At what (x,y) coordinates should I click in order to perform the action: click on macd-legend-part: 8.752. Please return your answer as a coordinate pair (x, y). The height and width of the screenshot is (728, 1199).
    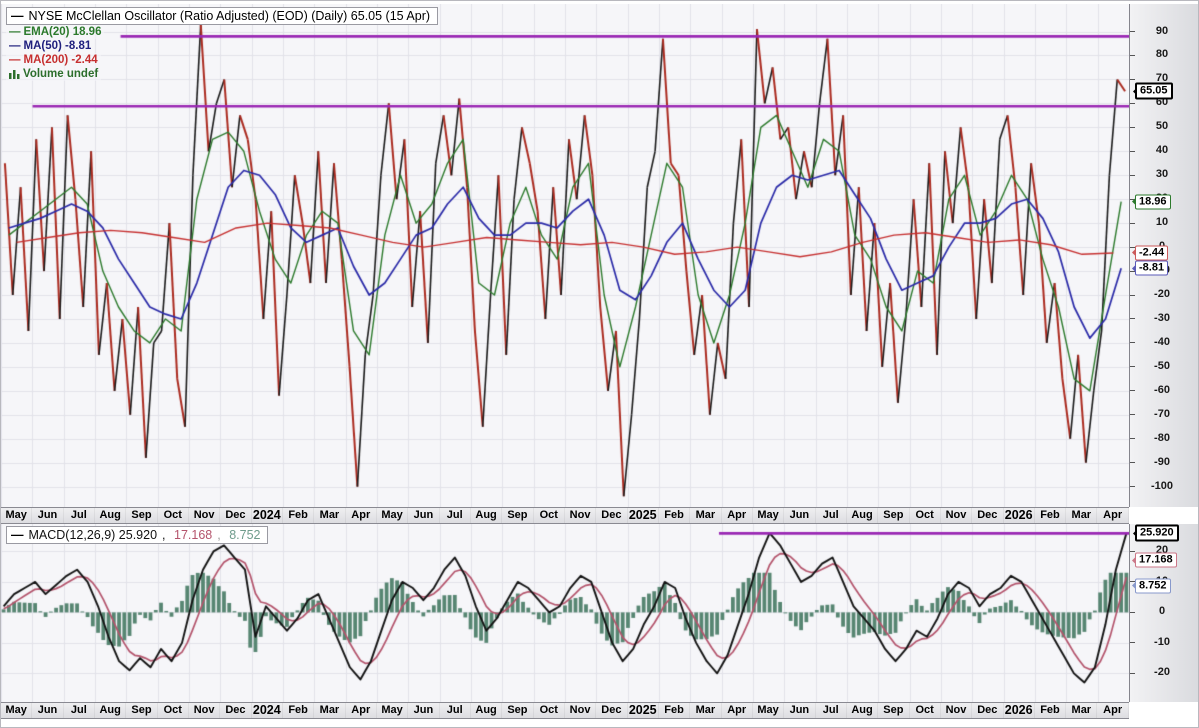
    Looking at the image, I should click on (245, 535).